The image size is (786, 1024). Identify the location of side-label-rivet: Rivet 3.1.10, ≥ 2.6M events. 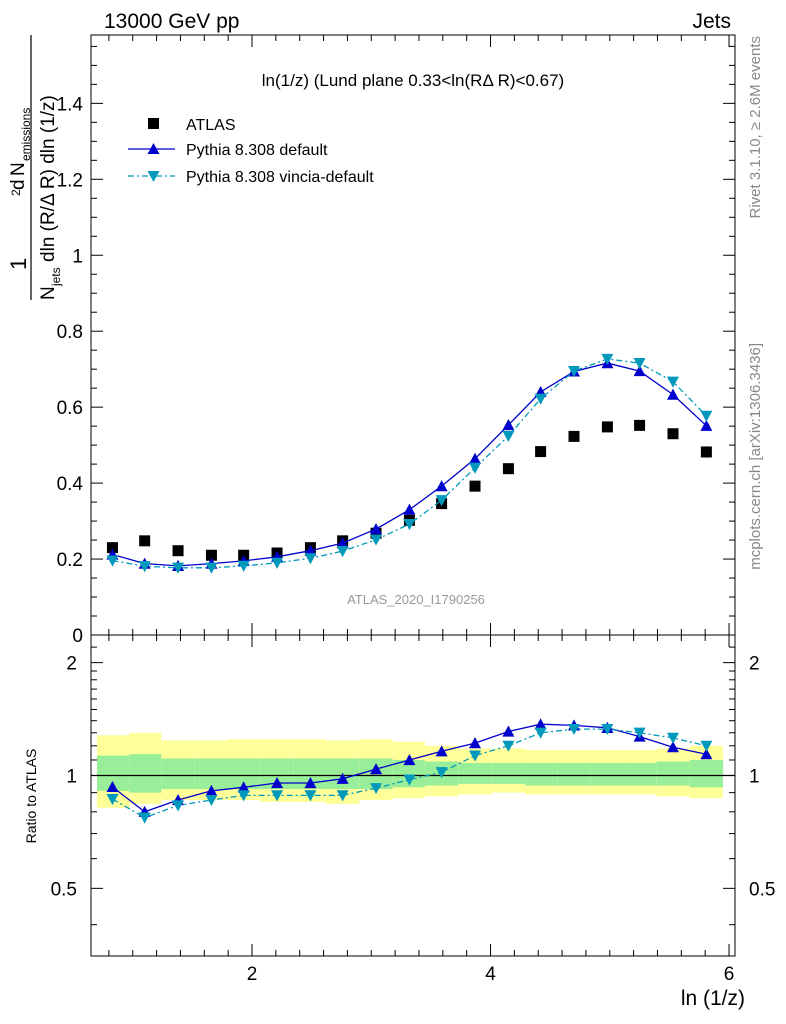
(755, 127).